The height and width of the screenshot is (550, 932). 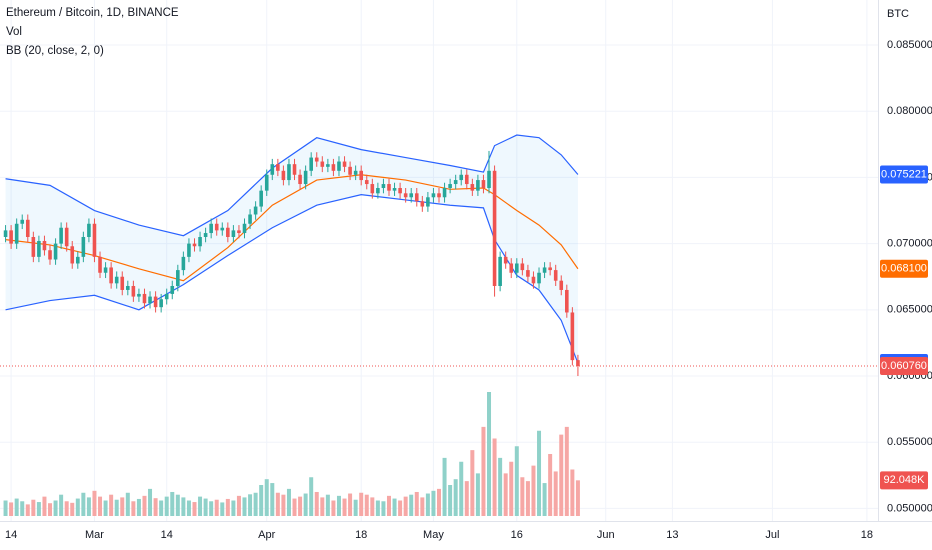 I want to click on legend-line: Vol, so click(x=14, y=32).